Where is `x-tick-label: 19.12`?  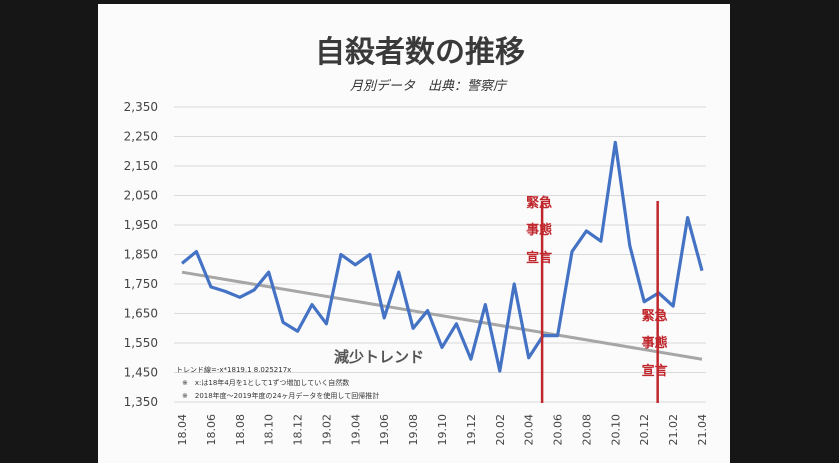
x-tick-label: 19.12 is located at coordinates (471, 430).